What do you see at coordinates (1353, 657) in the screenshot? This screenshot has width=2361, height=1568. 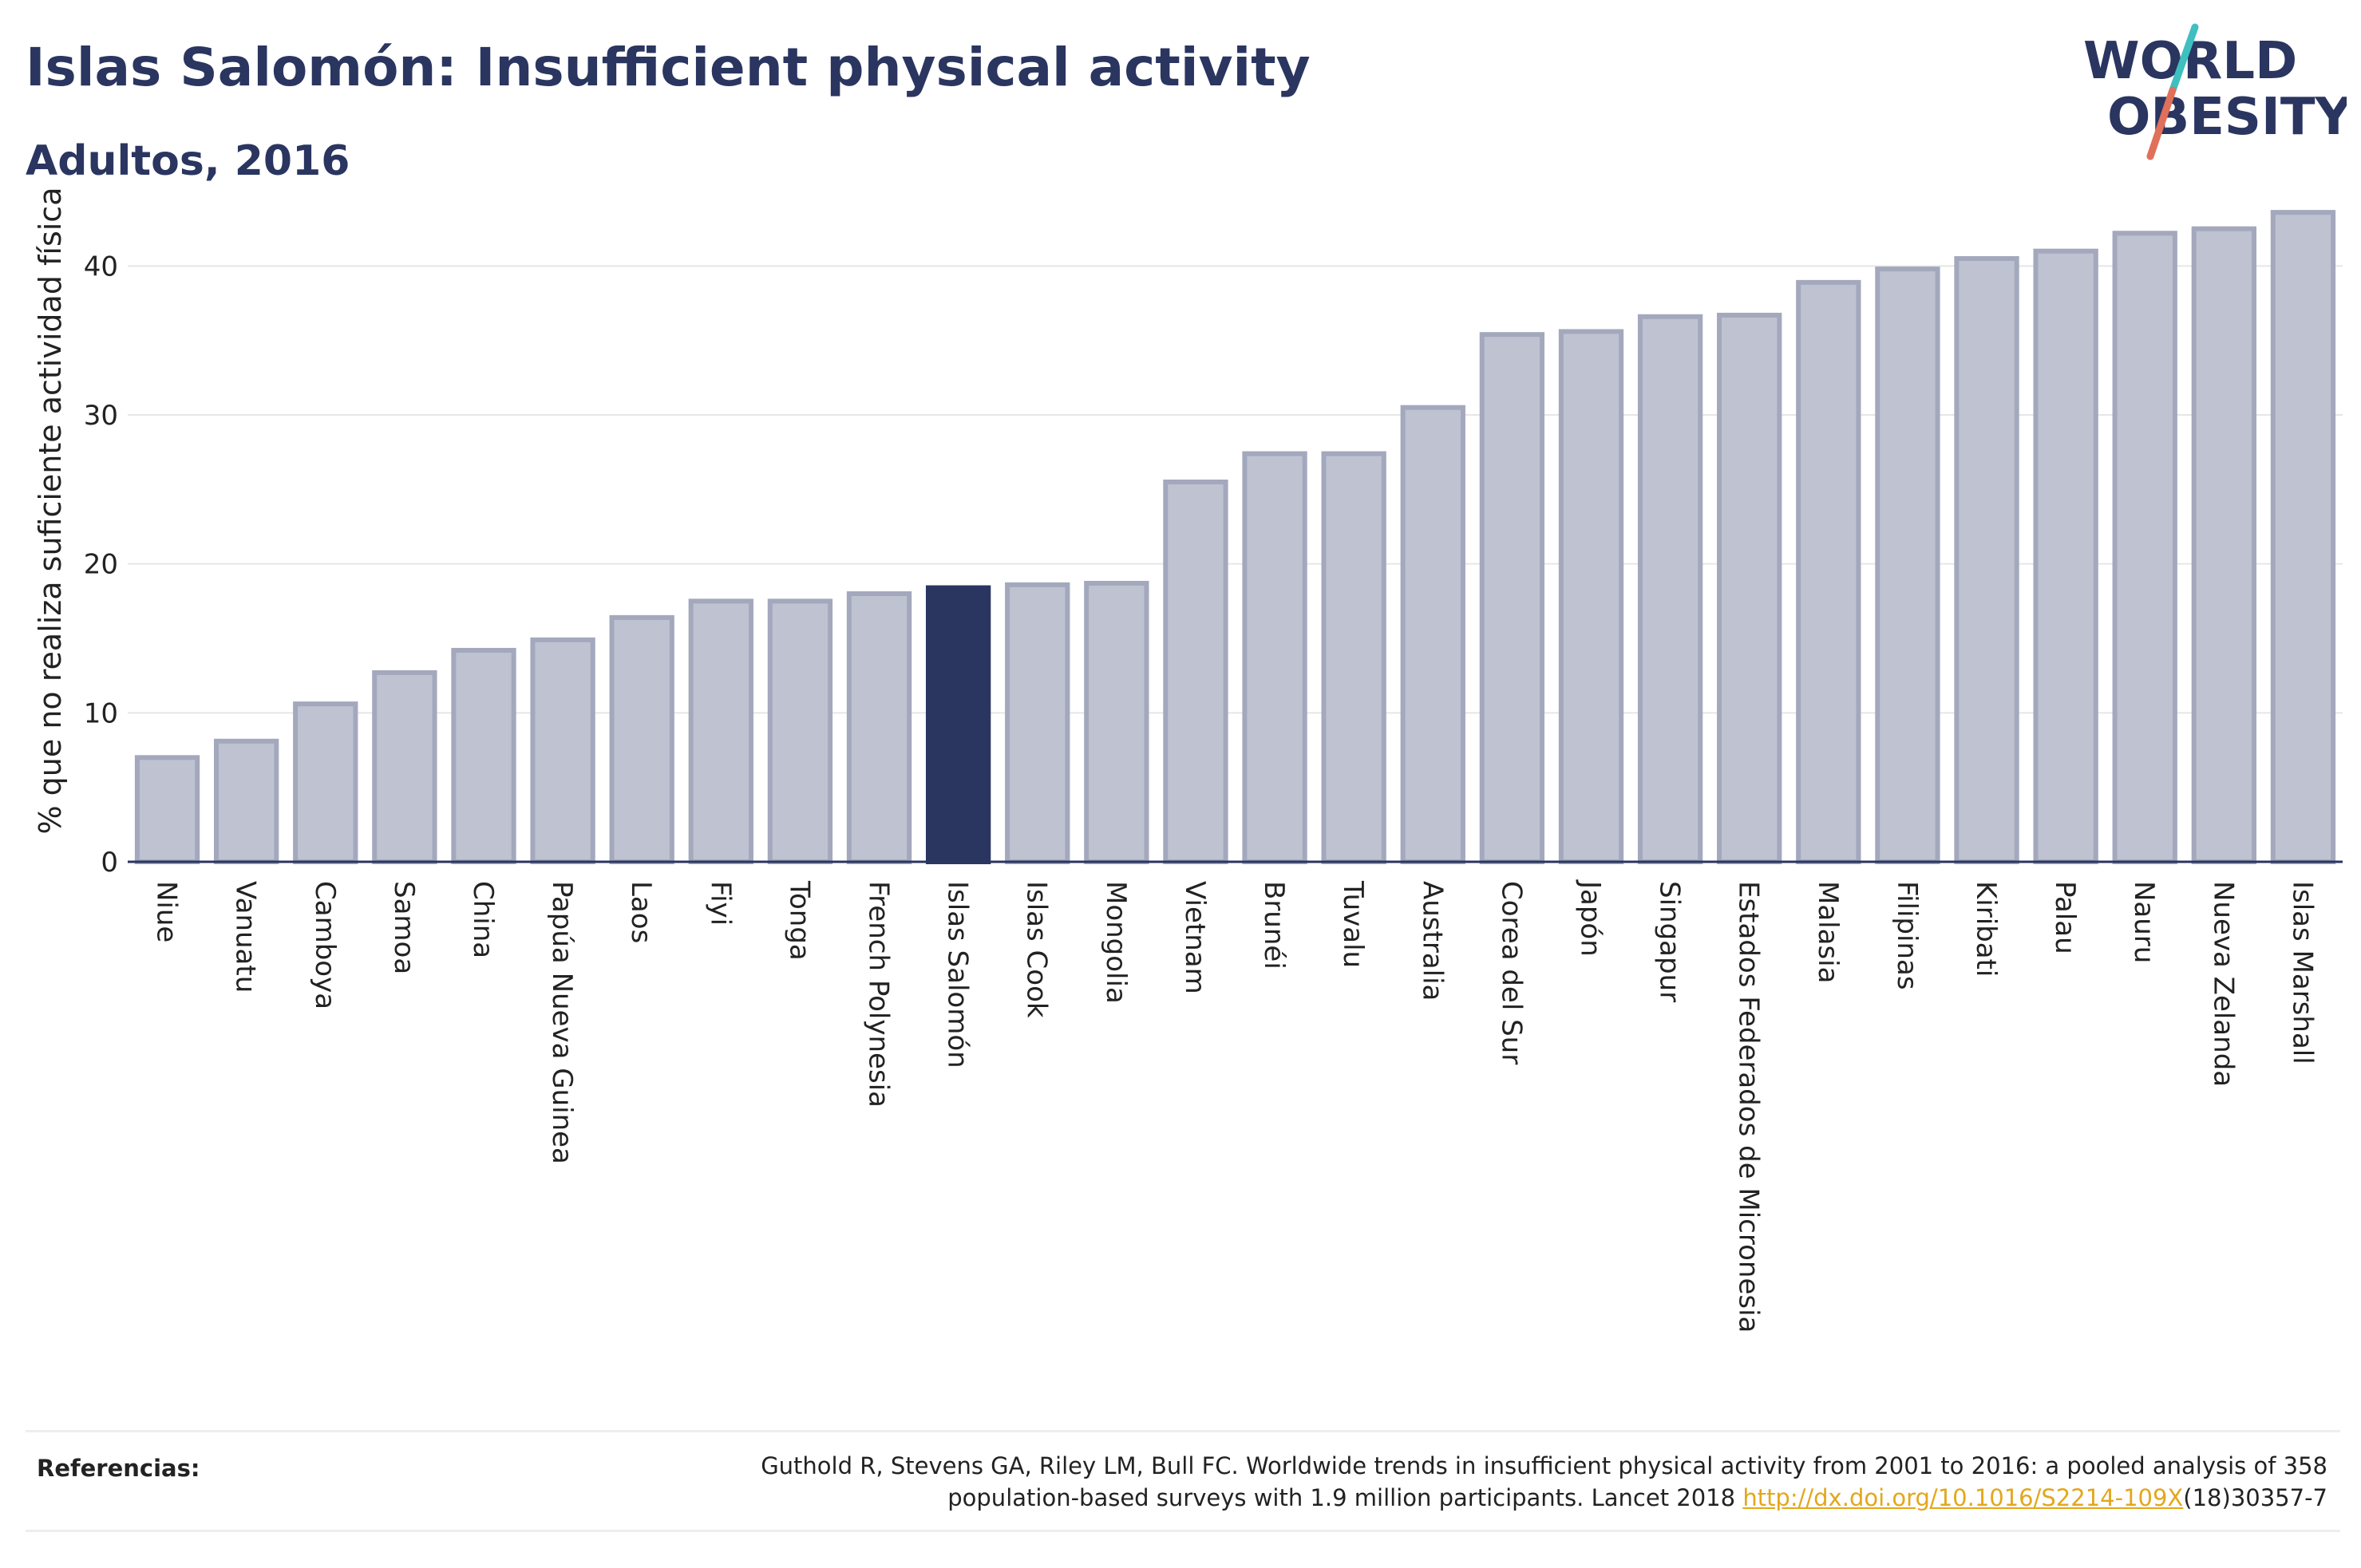 I see `bar-tuvalu` at bounding box center [1353, 657].